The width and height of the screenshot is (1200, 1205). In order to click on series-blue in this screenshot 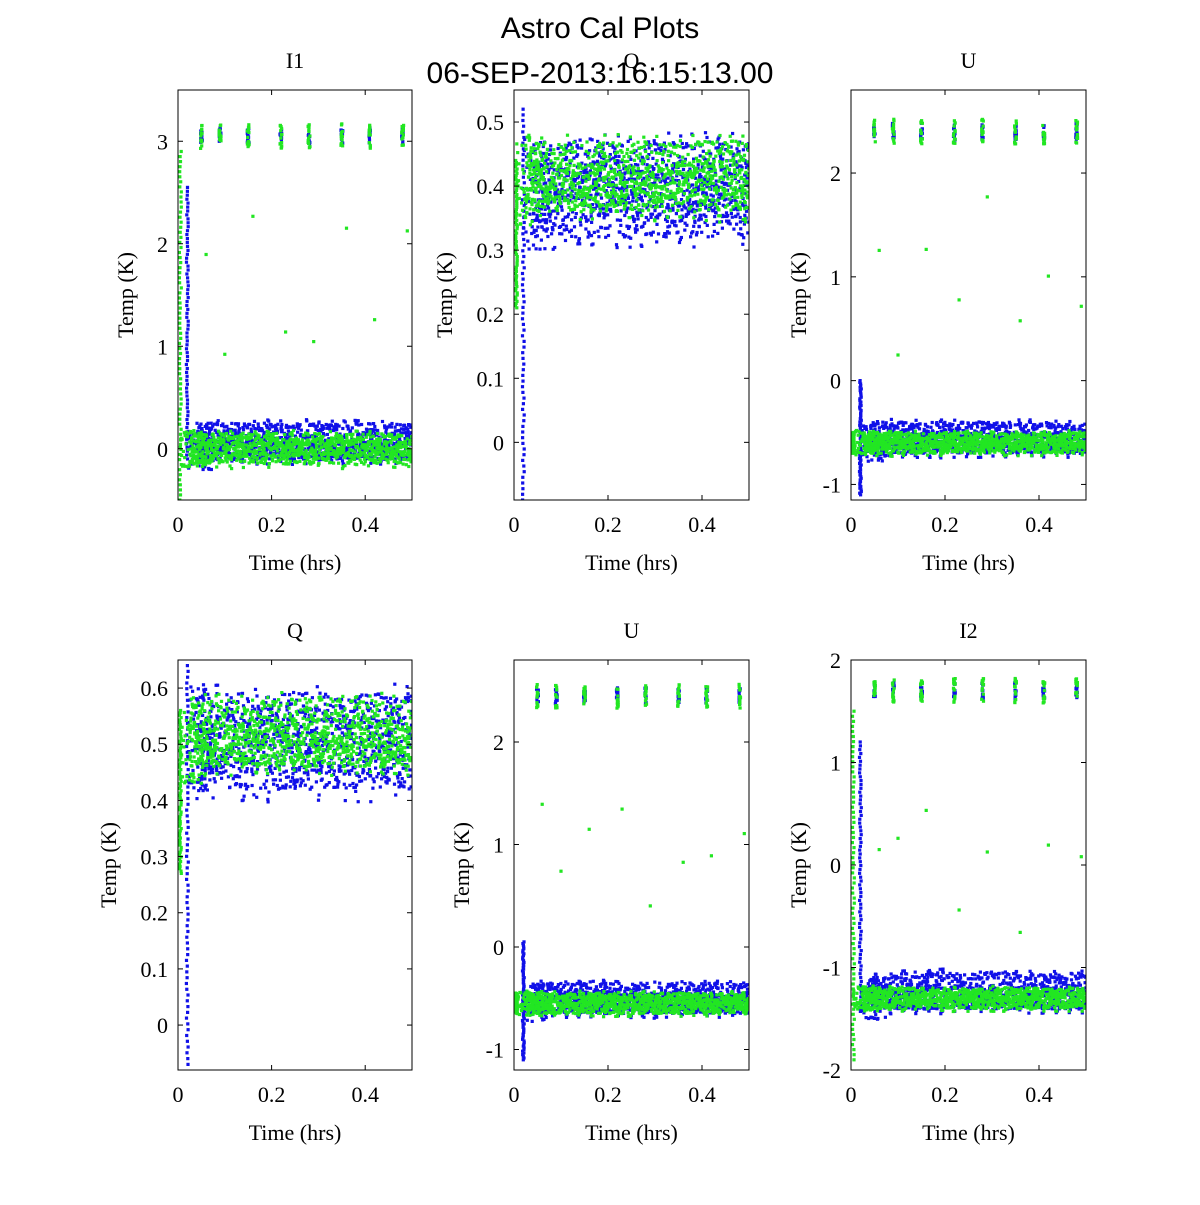, I will do `click(636, 305)`.